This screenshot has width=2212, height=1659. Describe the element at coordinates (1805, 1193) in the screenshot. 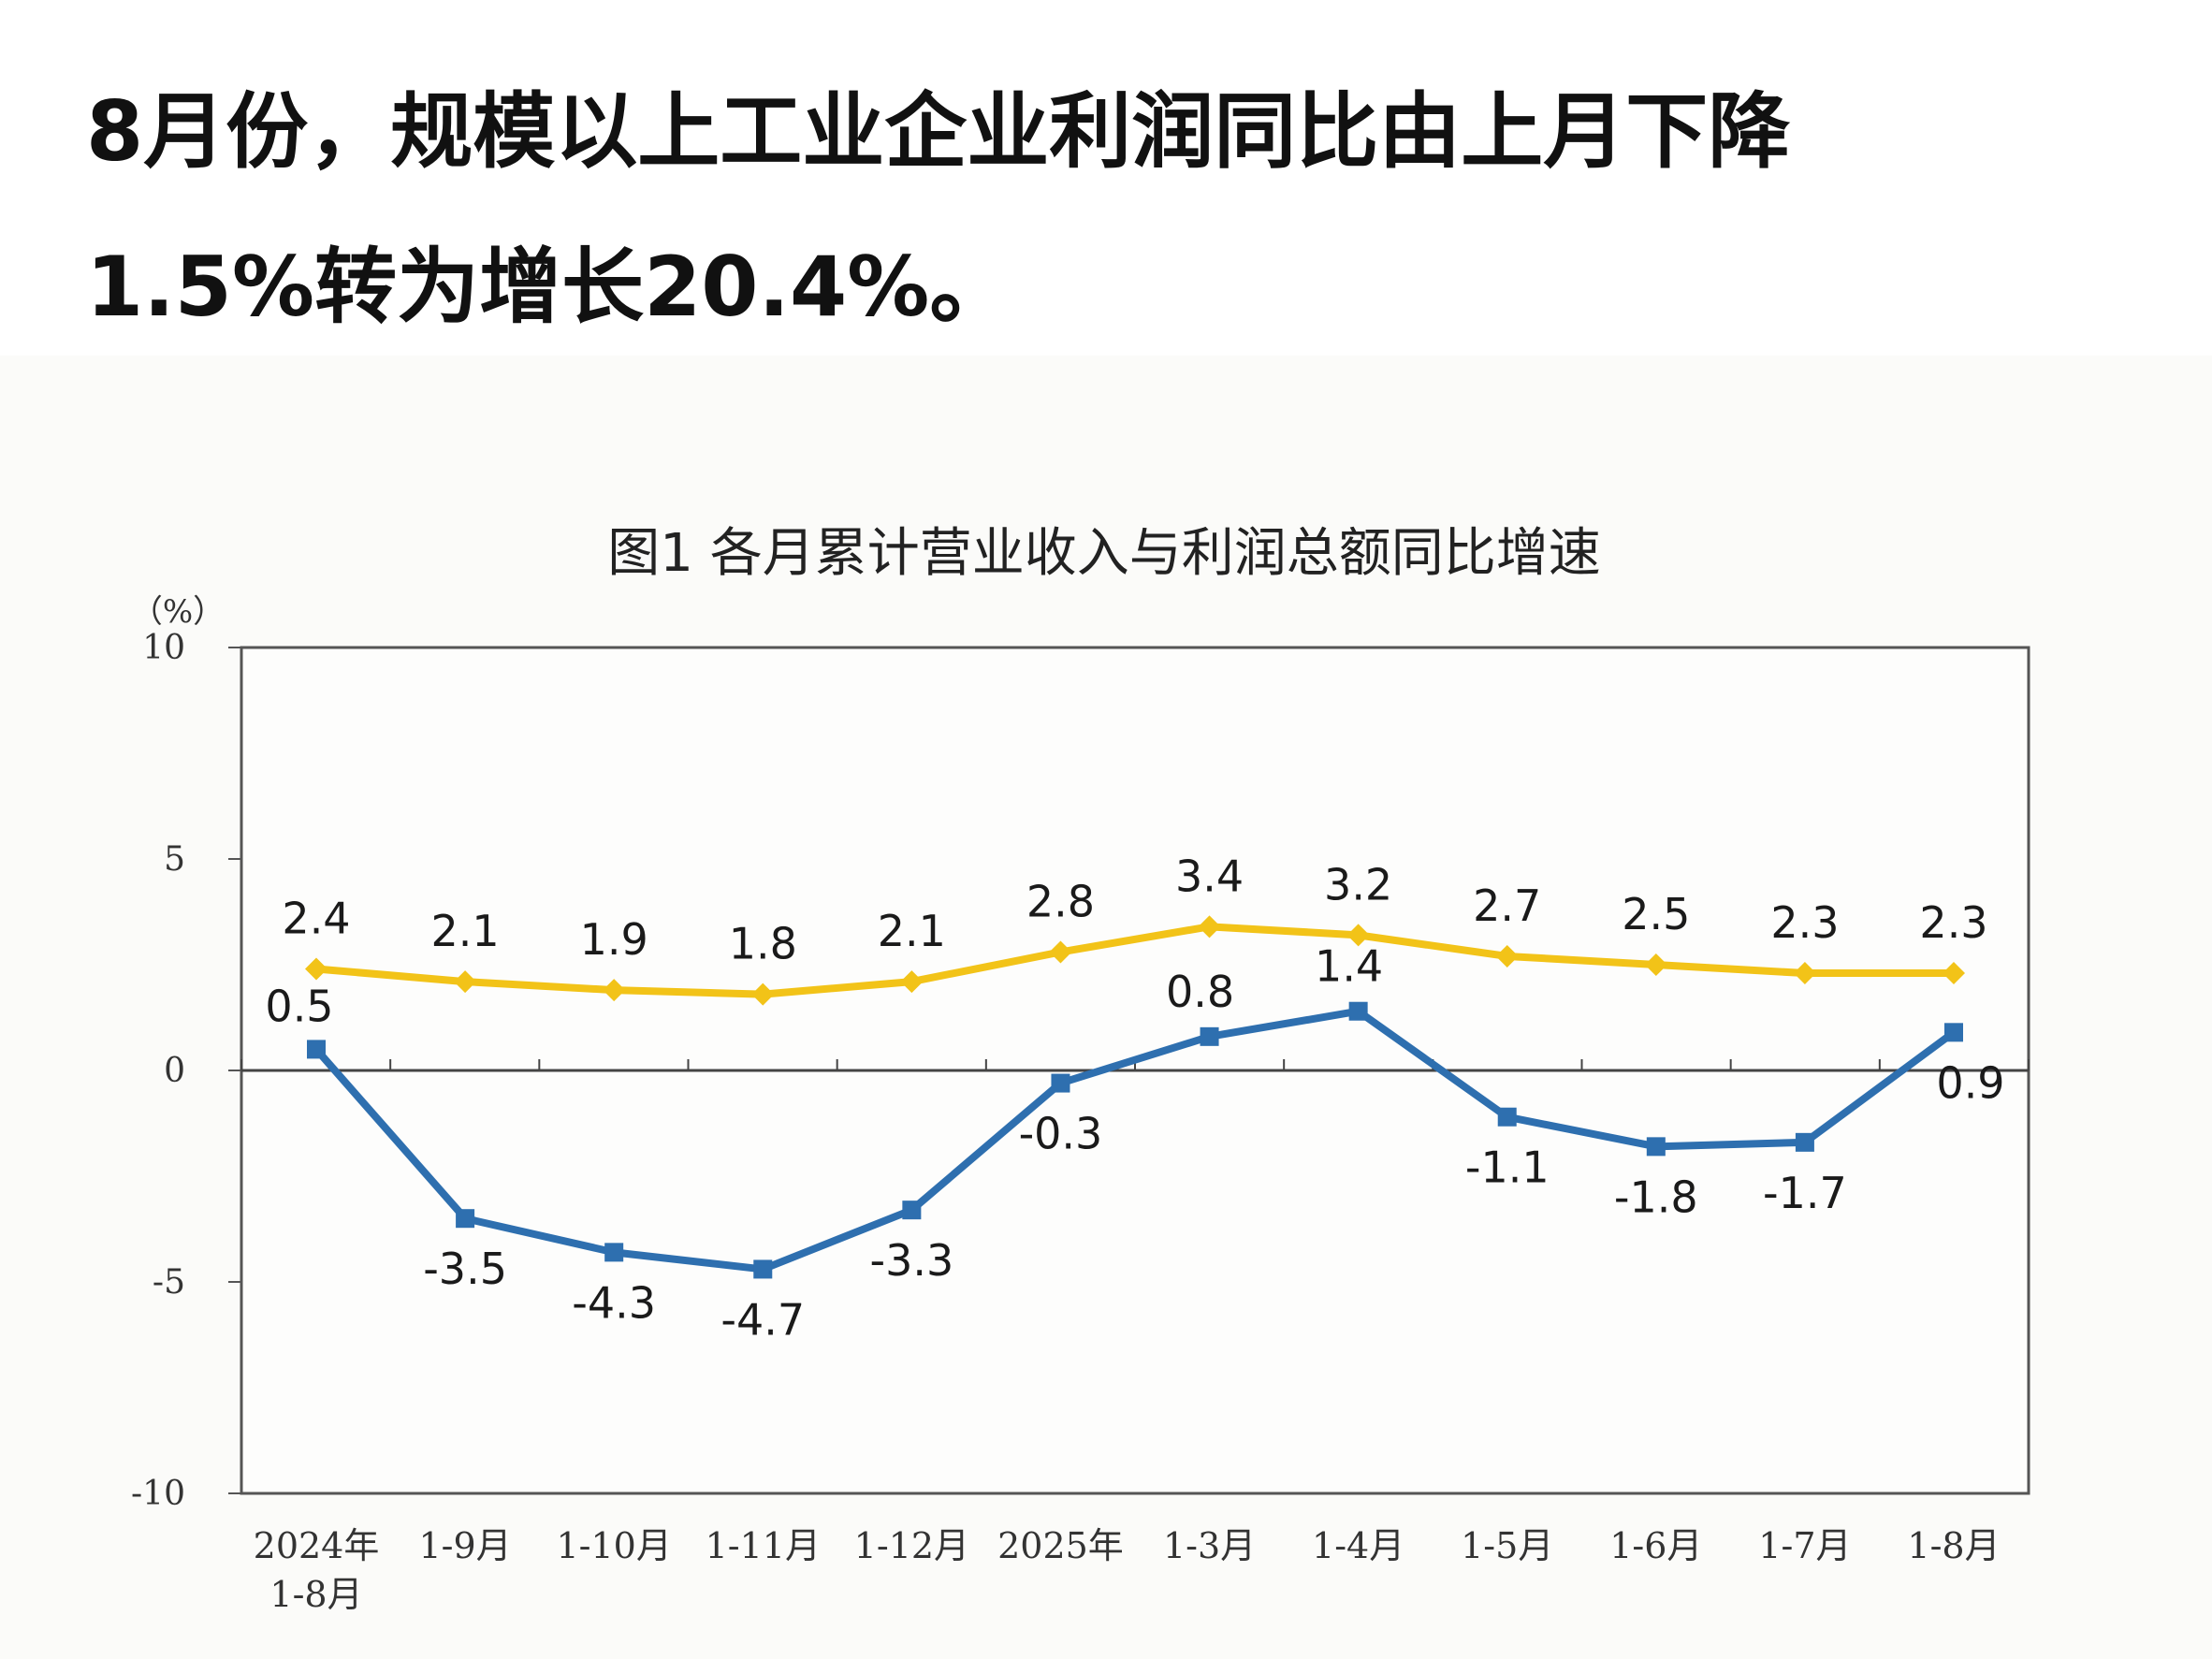

I see `profit-data-label: -1.7` at that location.